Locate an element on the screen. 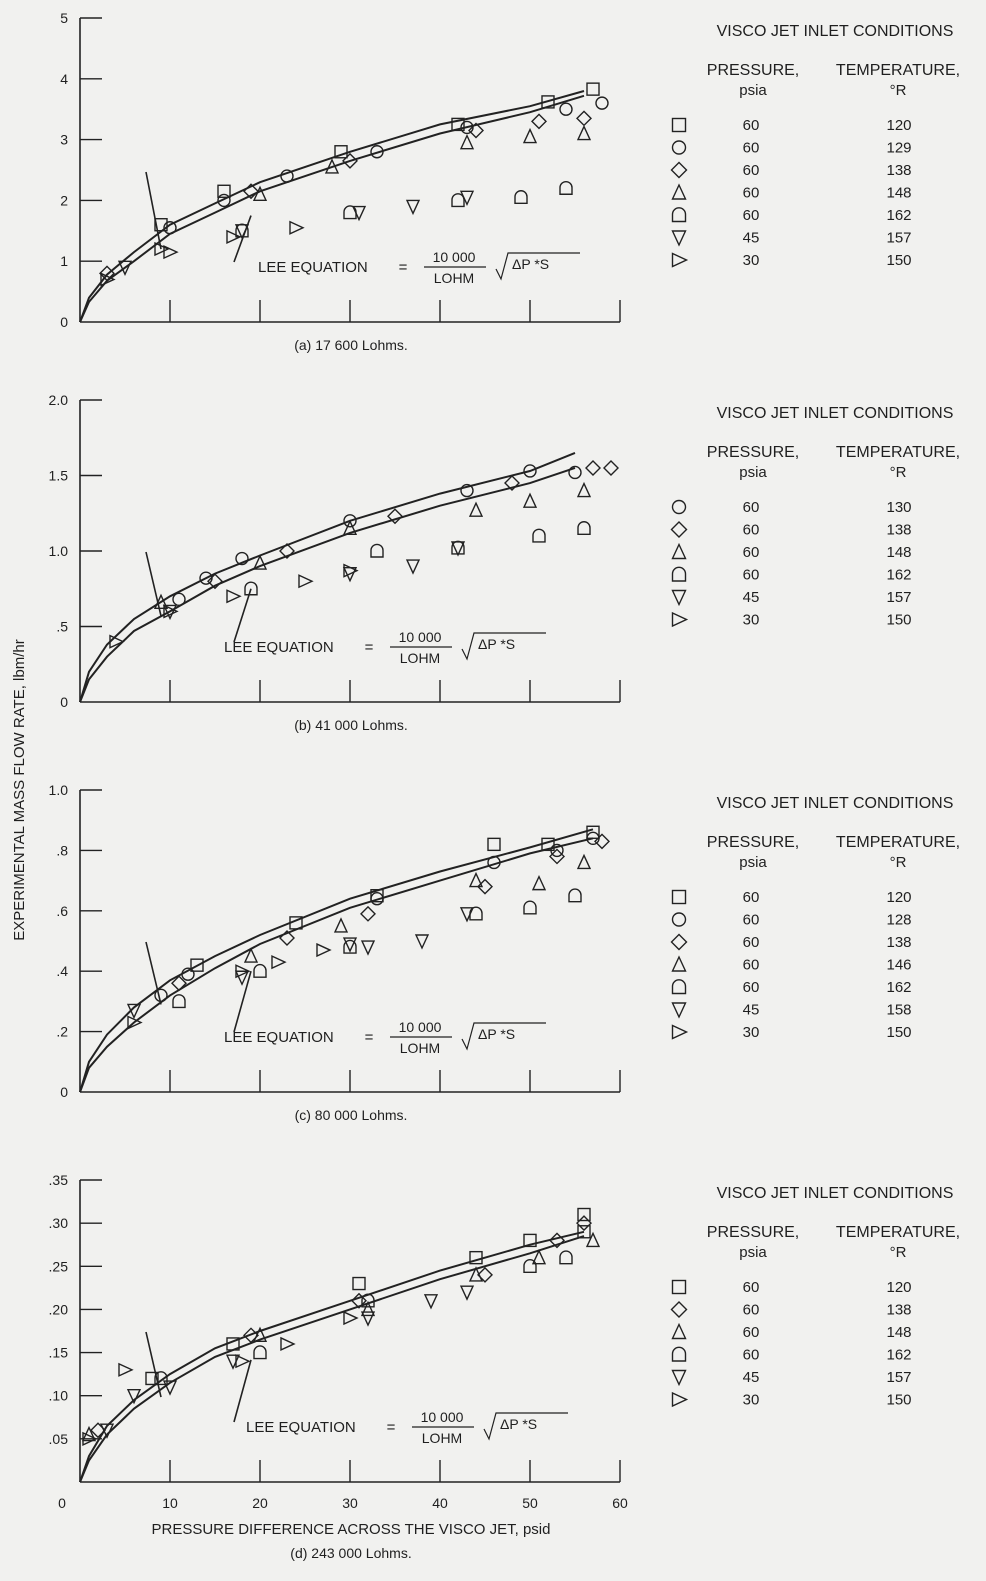 The width and height of the screenshot is (986, 1581). y-tick-label: 5 is located at coordinates (64, 18).